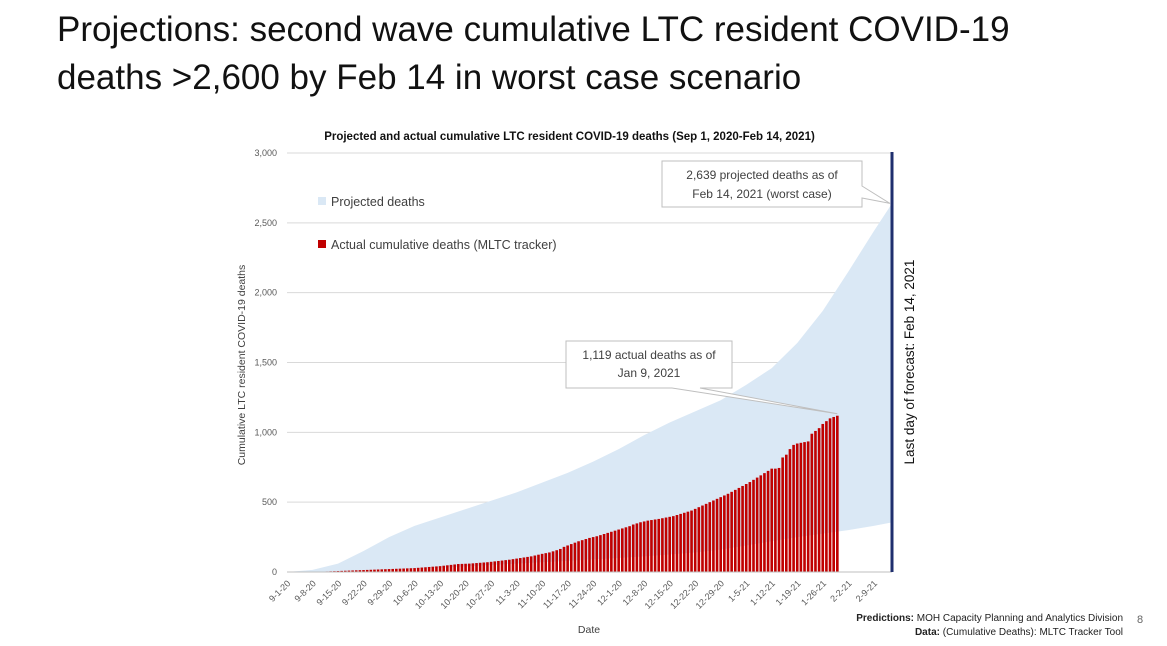  Describe the element at coordinates (328, 592) in the screenshot. I see `x-tick-label: 9-15-20` at that location.